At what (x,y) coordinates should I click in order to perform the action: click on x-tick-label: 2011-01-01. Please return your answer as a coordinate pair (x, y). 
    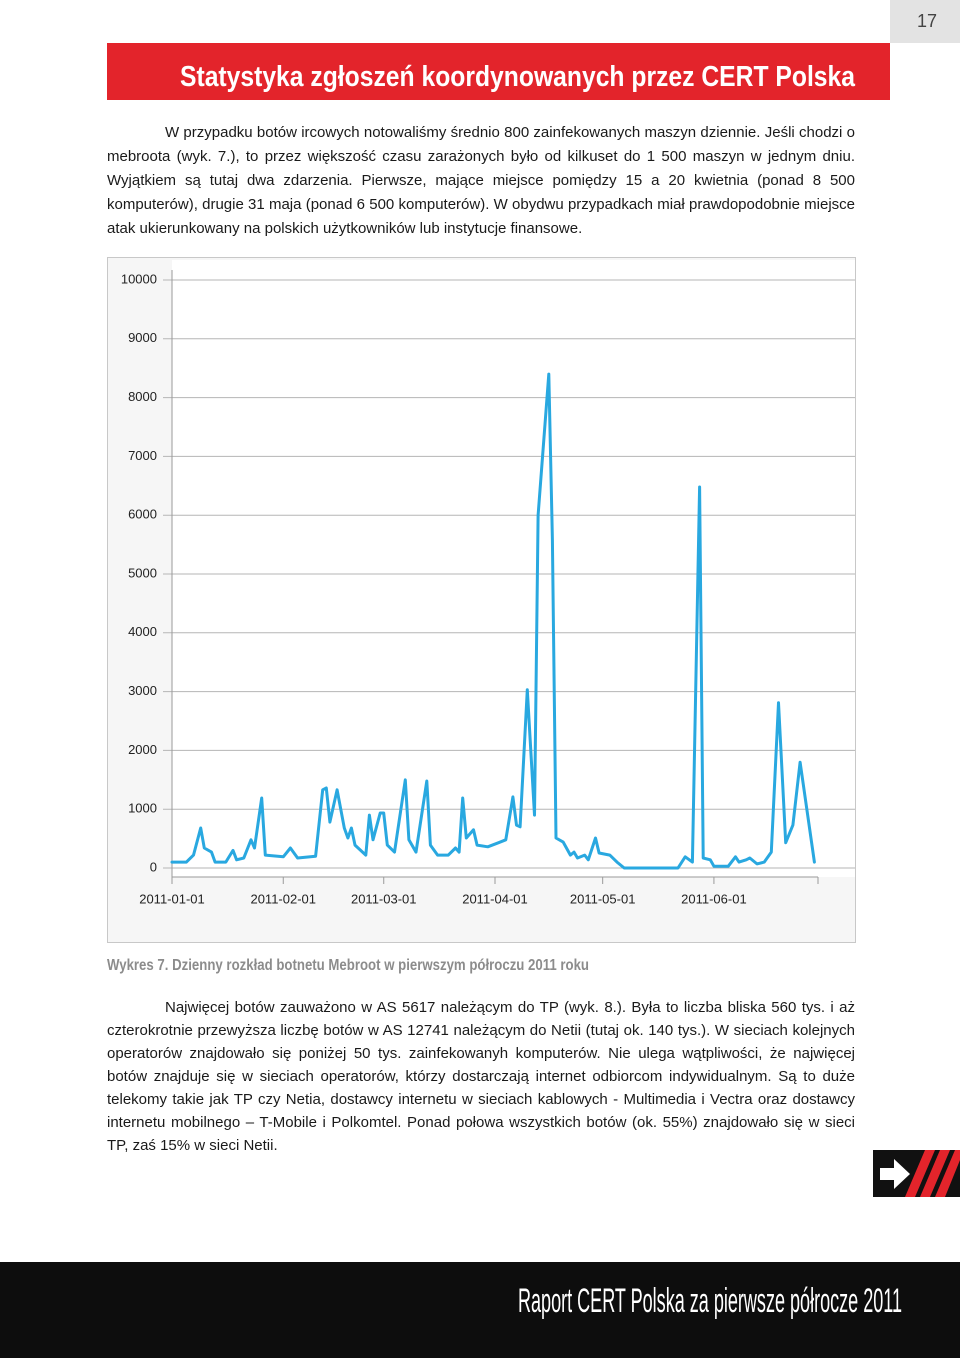
    Looking at the image, I should click on (172, 898).